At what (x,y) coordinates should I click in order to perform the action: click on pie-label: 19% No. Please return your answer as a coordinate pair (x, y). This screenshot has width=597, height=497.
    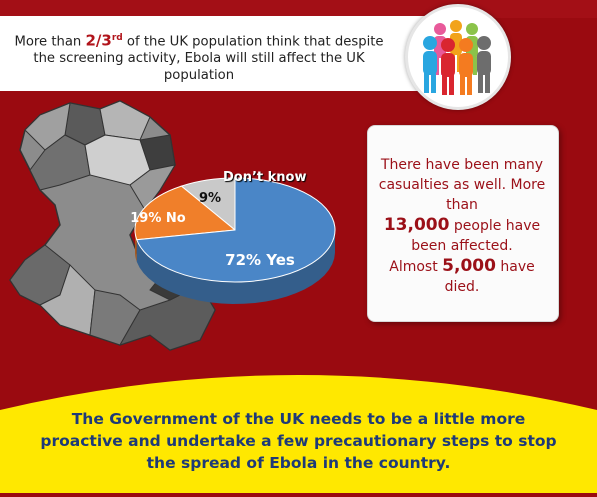
    Looking at the image, I should click on (158, 218).